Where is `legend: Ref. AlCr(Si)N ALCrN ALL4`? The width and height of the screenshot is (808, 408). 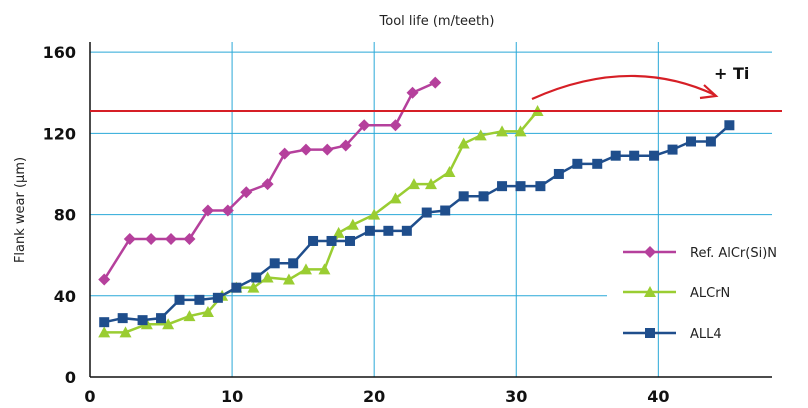
legend: Ref. AlCr(Si)N ALCrN ALL4 is located at coordinates (700, 294).